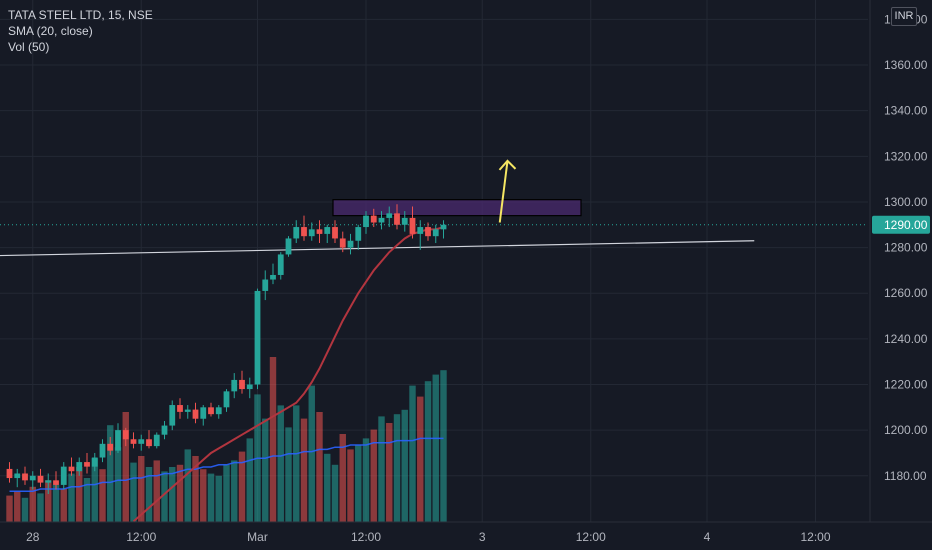 Image resolution: width=932 pixels, height=550 pixels. What do you see at coordinates (906, 248) in the screenshot?
I see `price-tick-label: 1280.00` at bounding box center [906, 248].